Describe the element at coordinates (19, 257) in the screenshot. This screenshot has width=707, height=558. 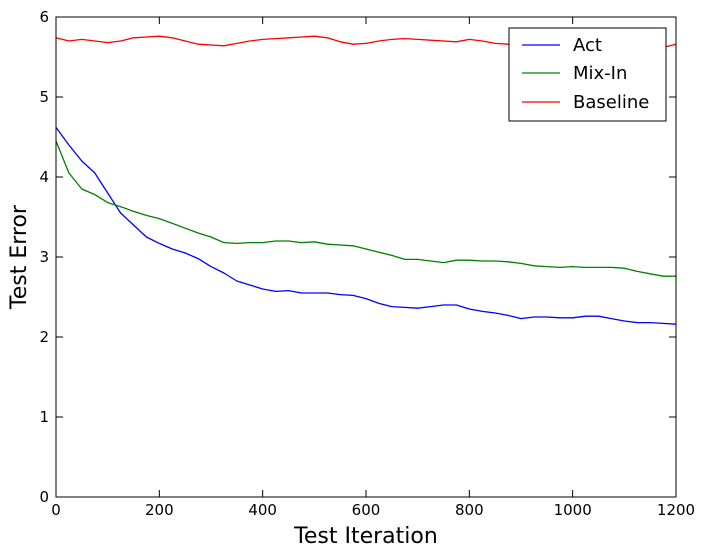
I see `y-axis-label: Test Error` at that location.